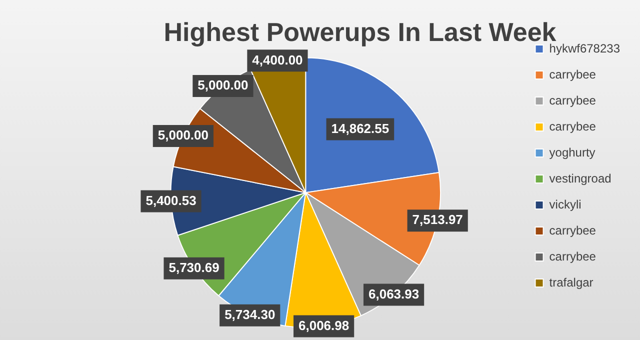 The height and width of the screenshot is (340, 640). What do you see at coordinates (277, 60) in the screenshot?
I see `data-label: 4,400.00` at bounding box center [277, 60].